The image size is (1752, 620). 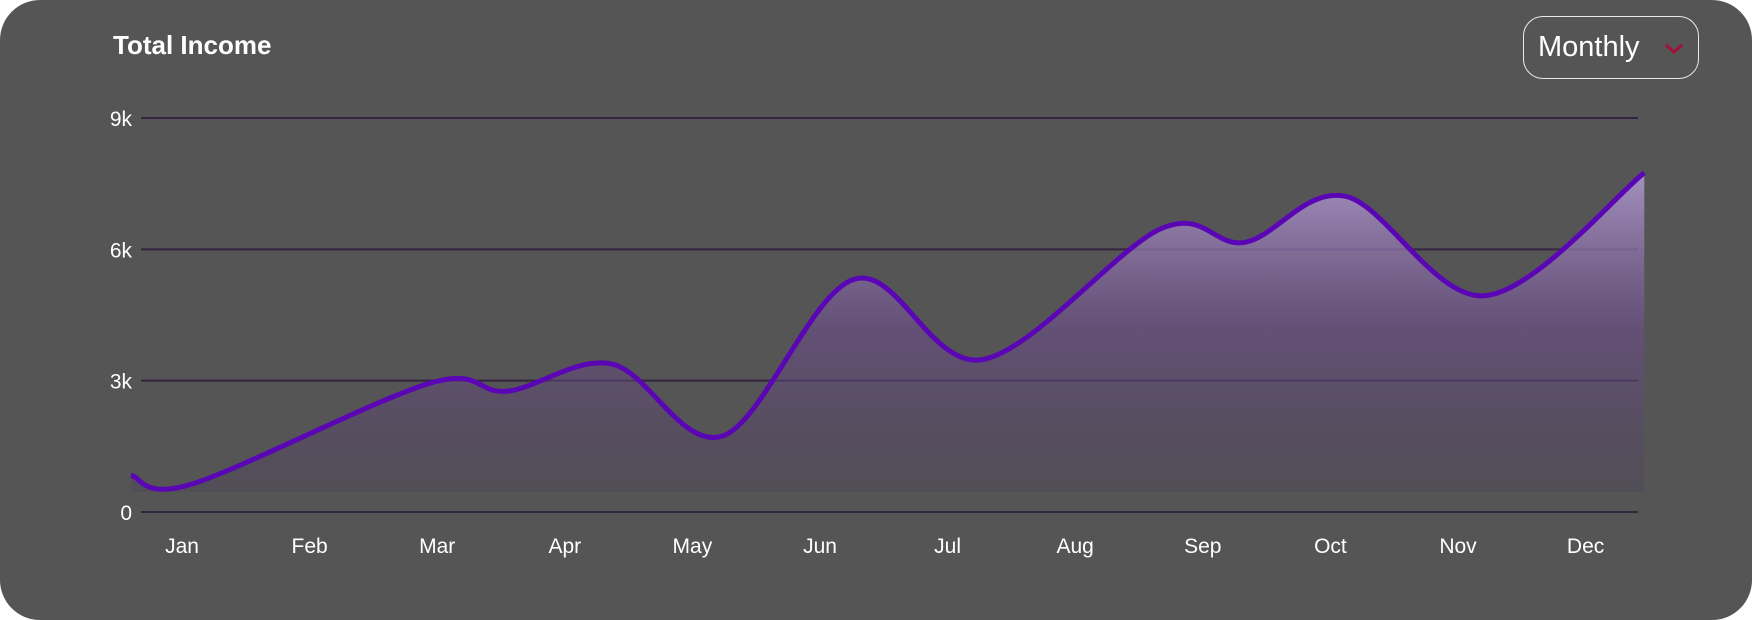 I want to click on chevron-down-icon, so click(x=1674, y=48).